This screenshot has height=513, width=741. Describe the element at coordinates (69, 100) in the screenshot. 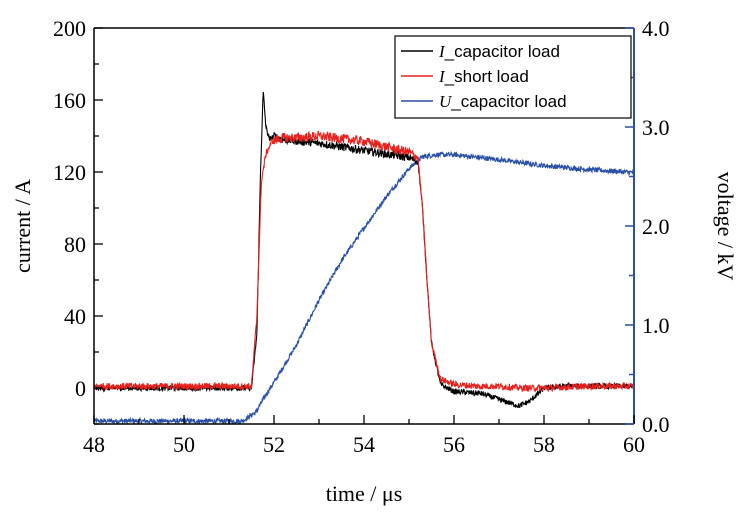

I see `y-left-tick-label: 160` at that location.